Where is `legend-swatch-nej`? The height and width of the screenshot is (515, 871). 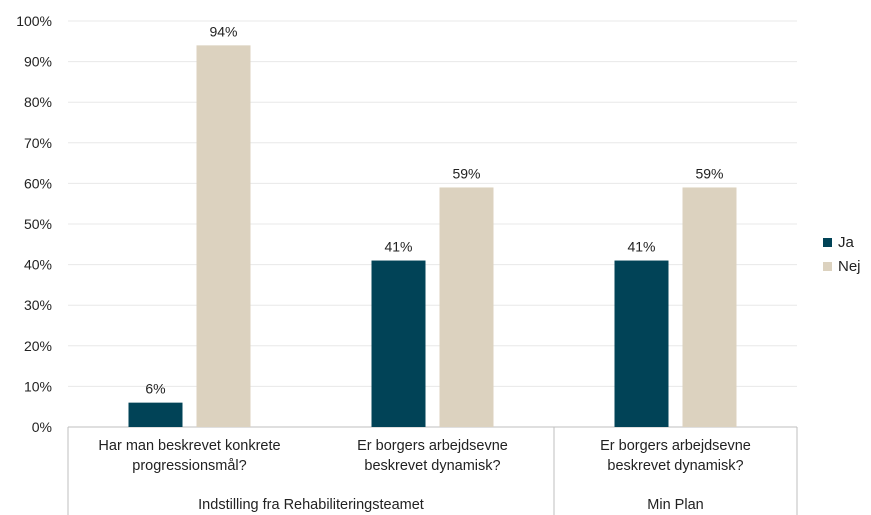
legend-swatch-nej is located at coordinates (827, 266).